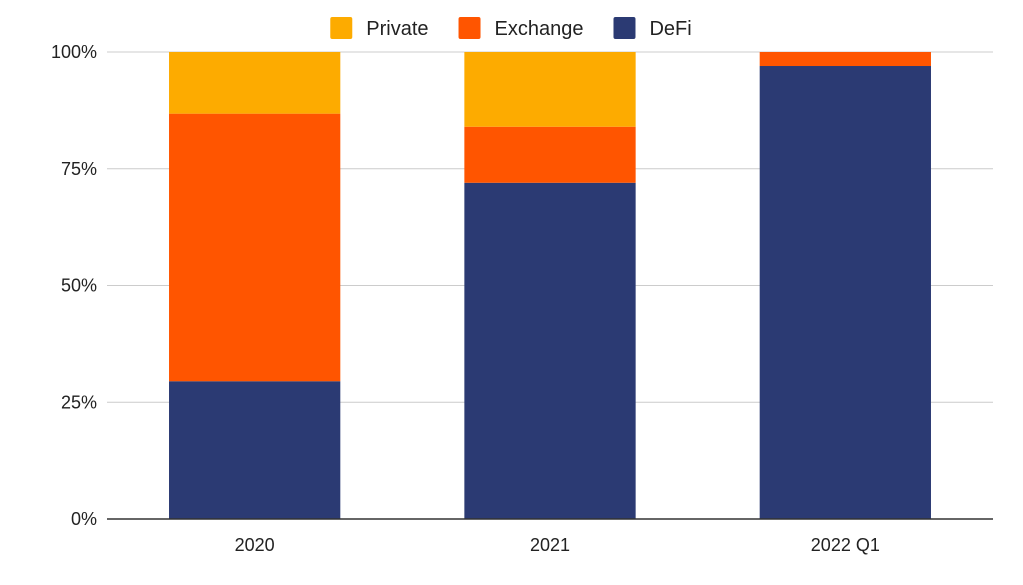 The width and height of the screenshot is (1023, 585). Describe the element at coordinates (845, 59) in the screenshot. I see `bar-exchange-2022-q1` at that location.